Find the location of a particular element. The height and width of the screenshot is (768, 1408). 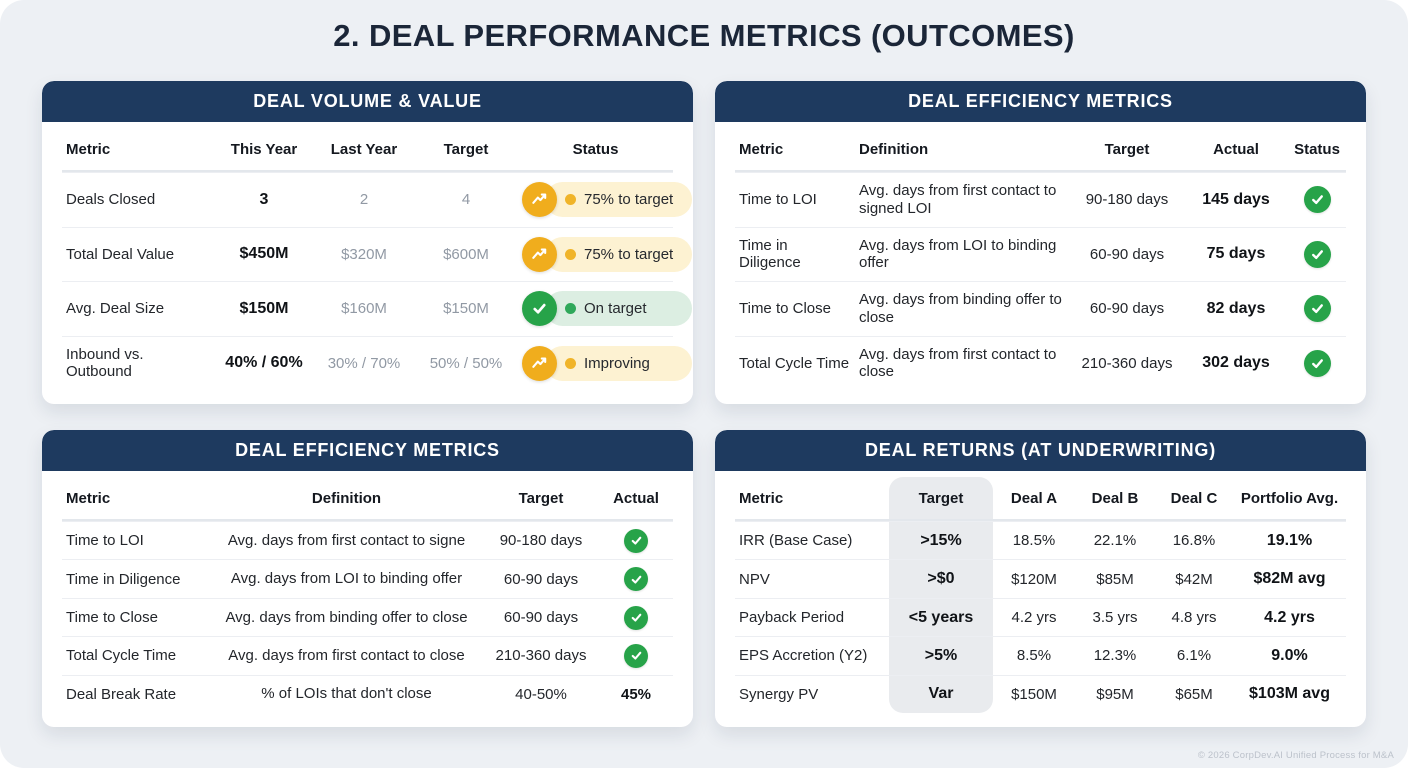

column-header: Portfolio Avg. is located at coordinates (1289, 498).